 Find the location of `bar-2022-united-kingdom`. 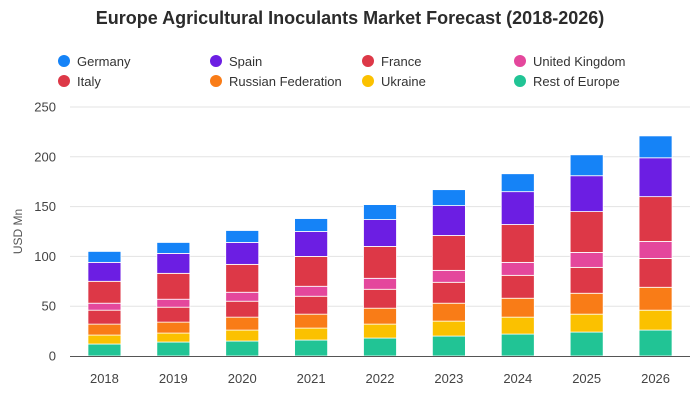

bar-2022-united-kingdom is located at coordinates (380, 283).